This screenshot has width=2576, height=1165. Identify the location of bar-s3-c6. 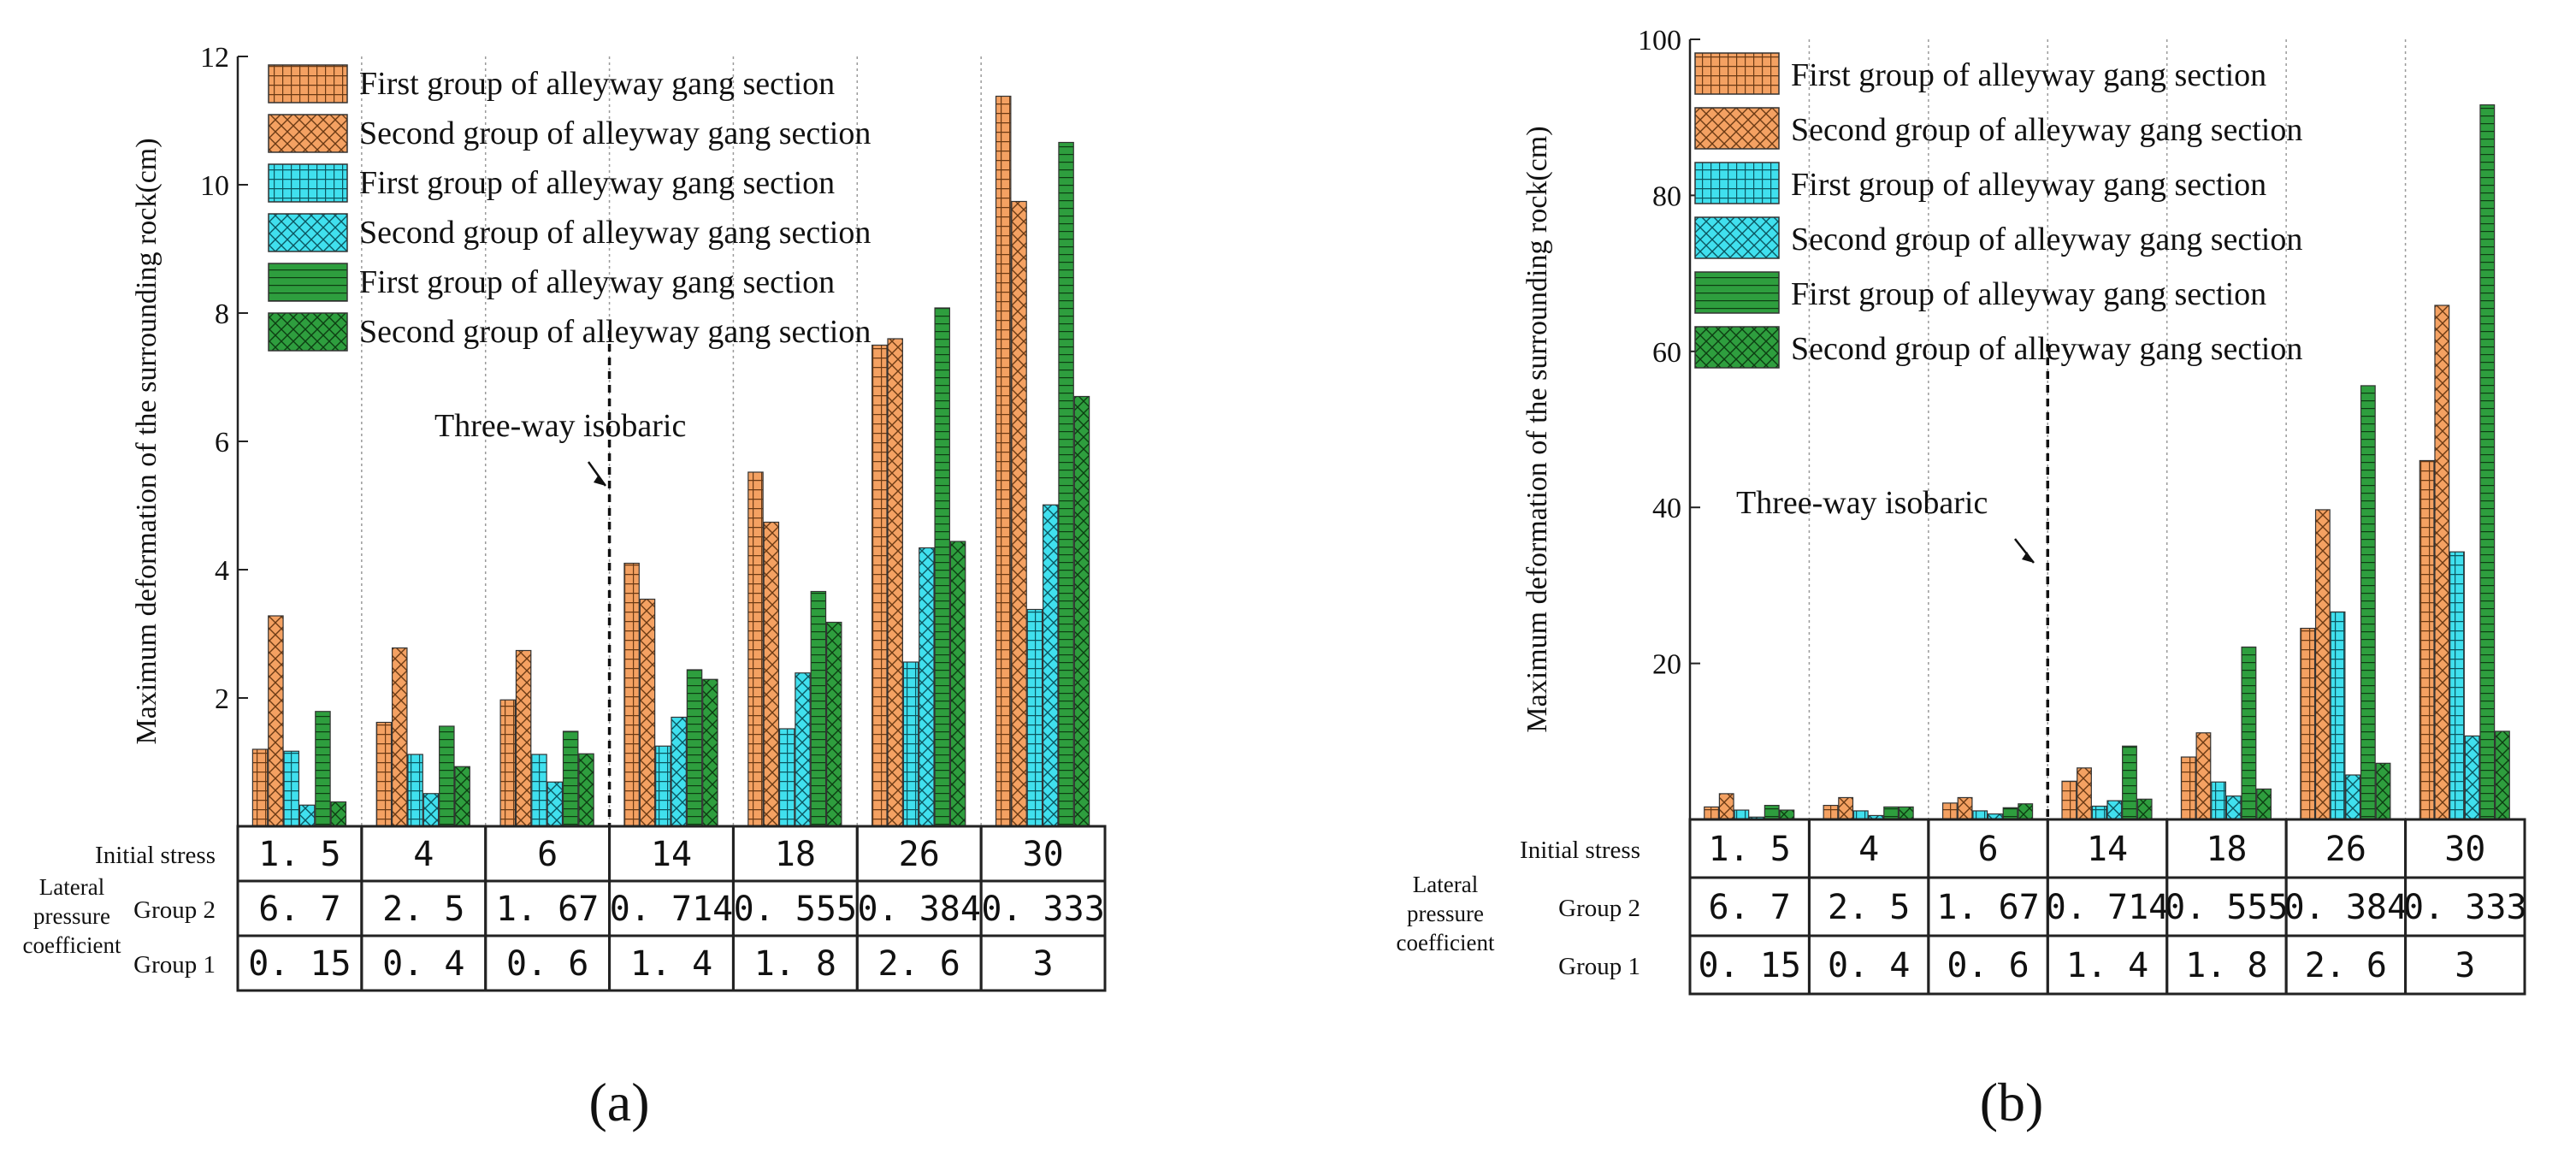
(910, 744).